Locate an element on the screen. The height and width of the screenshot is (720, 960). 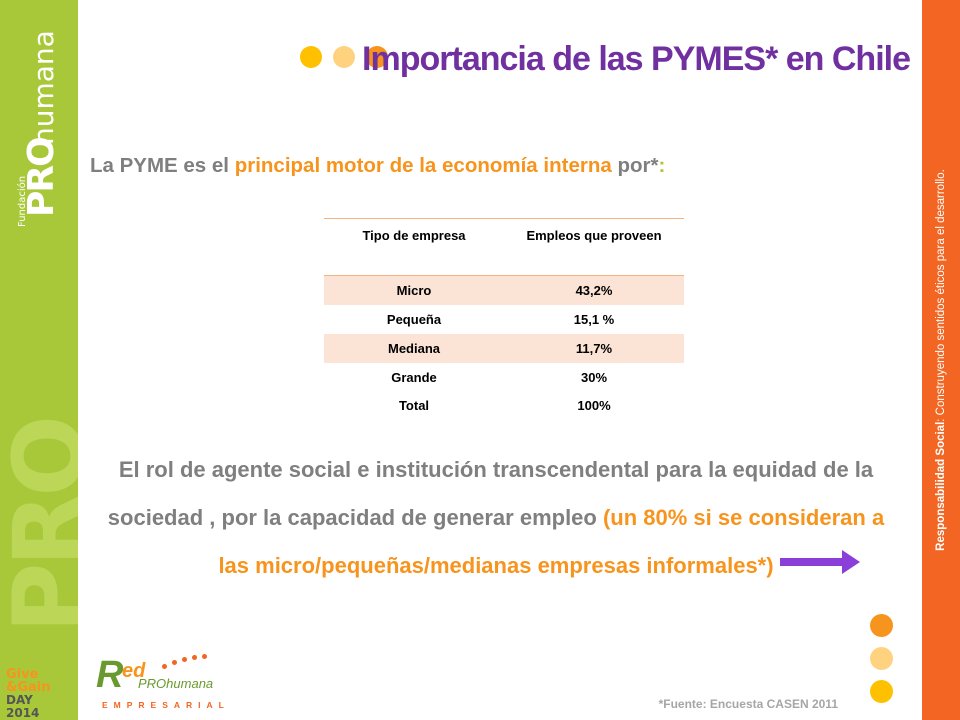
subtitle-part1: La PYME es el is located at coordinates (162, 165).